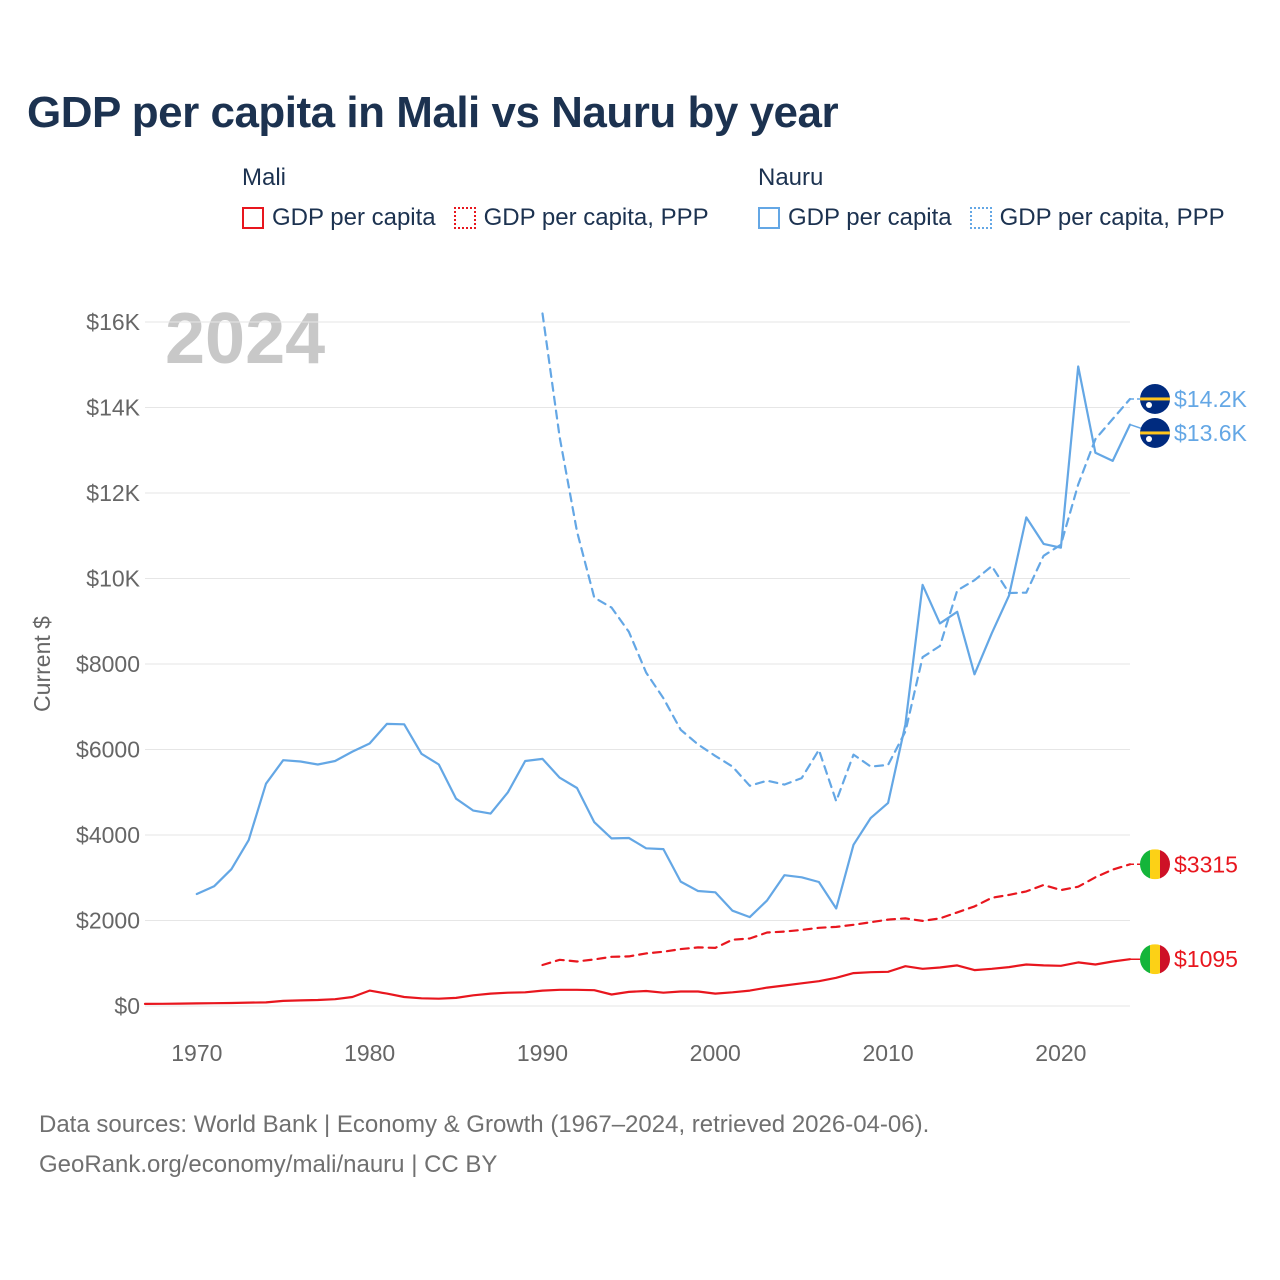 This screenshot has height=1280, width=1280. What do you see at coordinates (108, 750) in the screenshot?
I see `y-tick-label: $6000` at bounding box center [108, 750].